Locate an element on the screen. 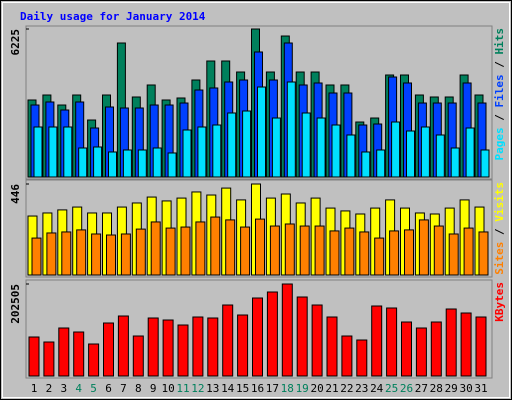  legend: Sites / Visits is located at coordinates (499, 228).